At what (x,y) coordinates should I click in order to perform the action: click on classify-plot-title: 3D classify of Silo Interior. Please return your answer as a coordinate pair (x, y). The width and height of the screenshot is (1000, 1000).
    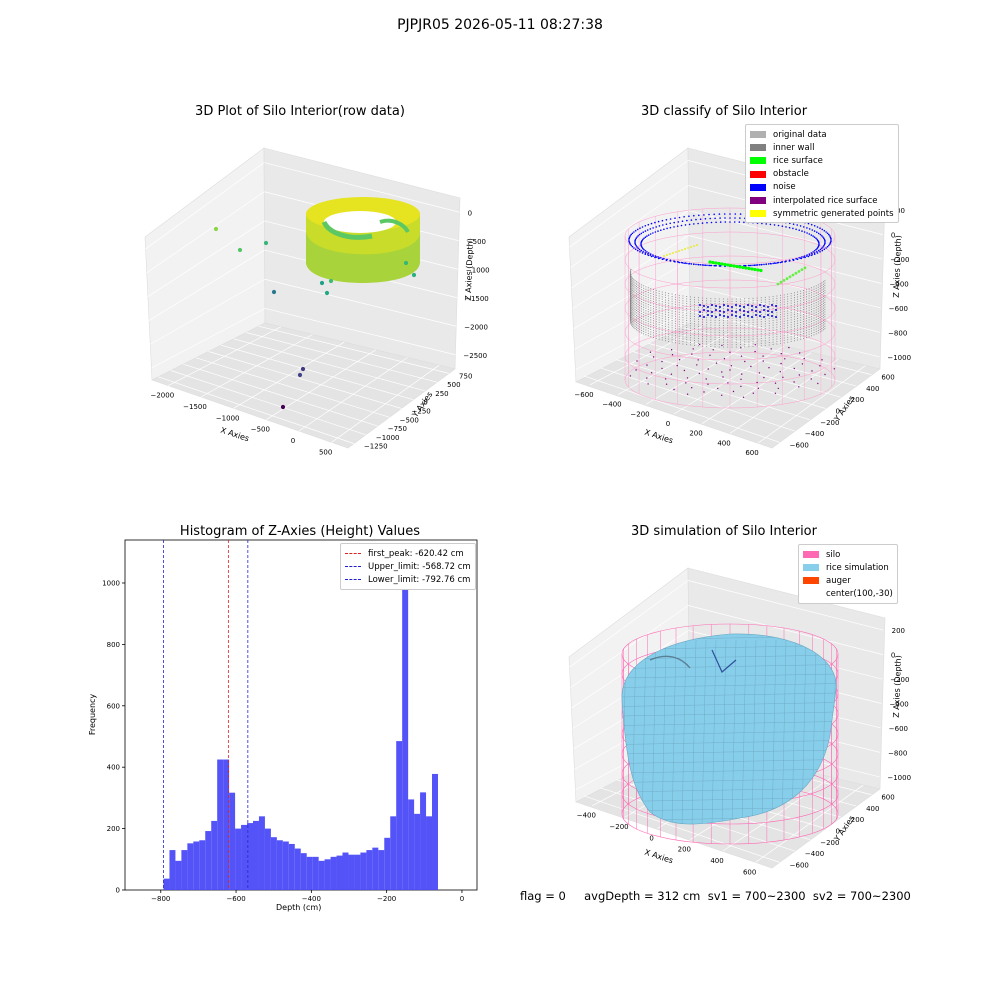
    Looking at the image, I should click on (724, 111).